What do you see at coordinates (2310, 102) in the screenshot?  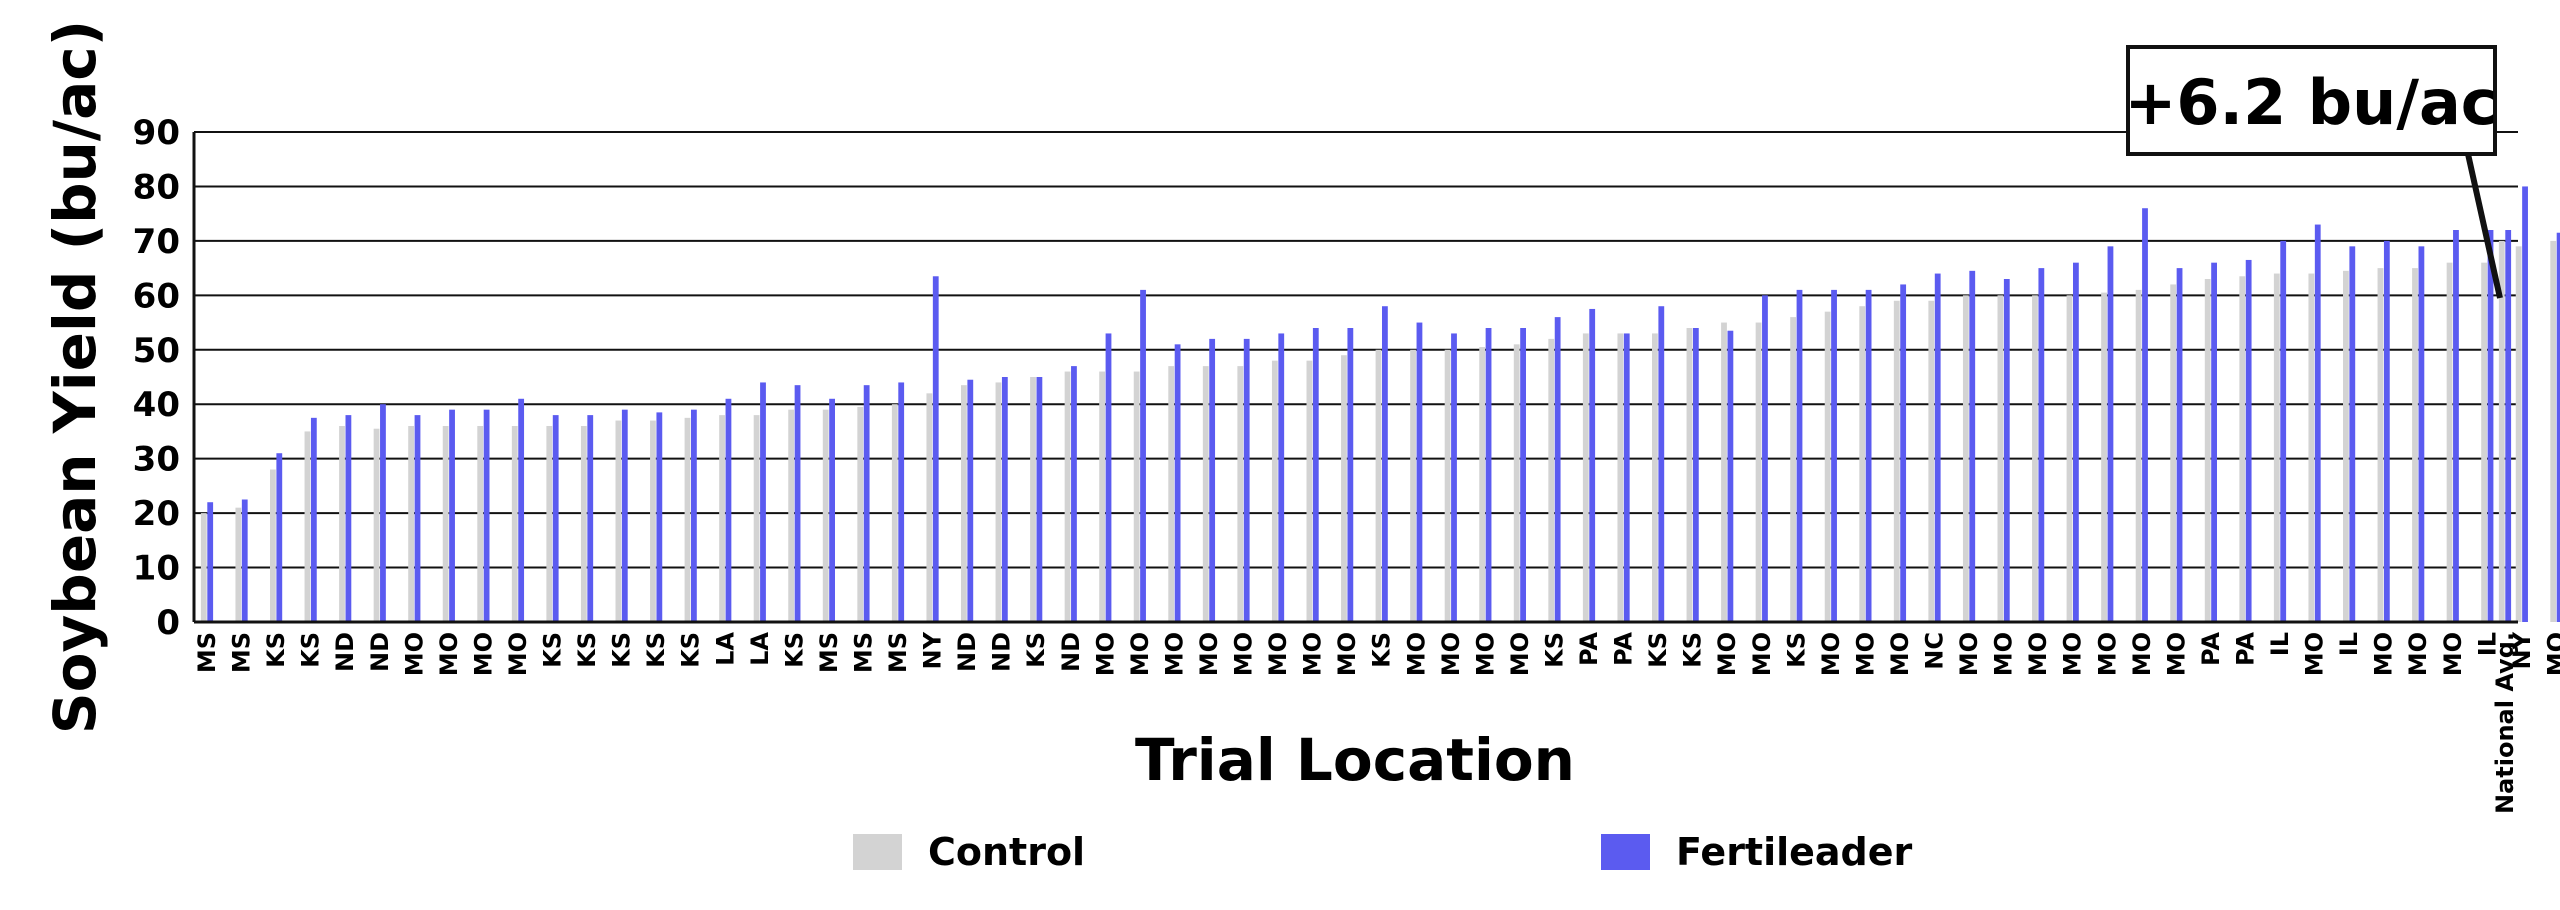 I see `callout-text: +6.2 bu/ac` at bounding box center [2310, 102].